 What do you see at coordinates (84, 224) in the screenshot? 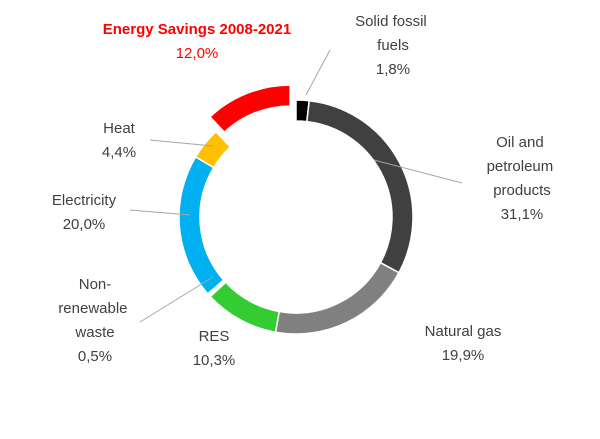
I see `value-label: 20,0%` at bounding box center [84, 224].